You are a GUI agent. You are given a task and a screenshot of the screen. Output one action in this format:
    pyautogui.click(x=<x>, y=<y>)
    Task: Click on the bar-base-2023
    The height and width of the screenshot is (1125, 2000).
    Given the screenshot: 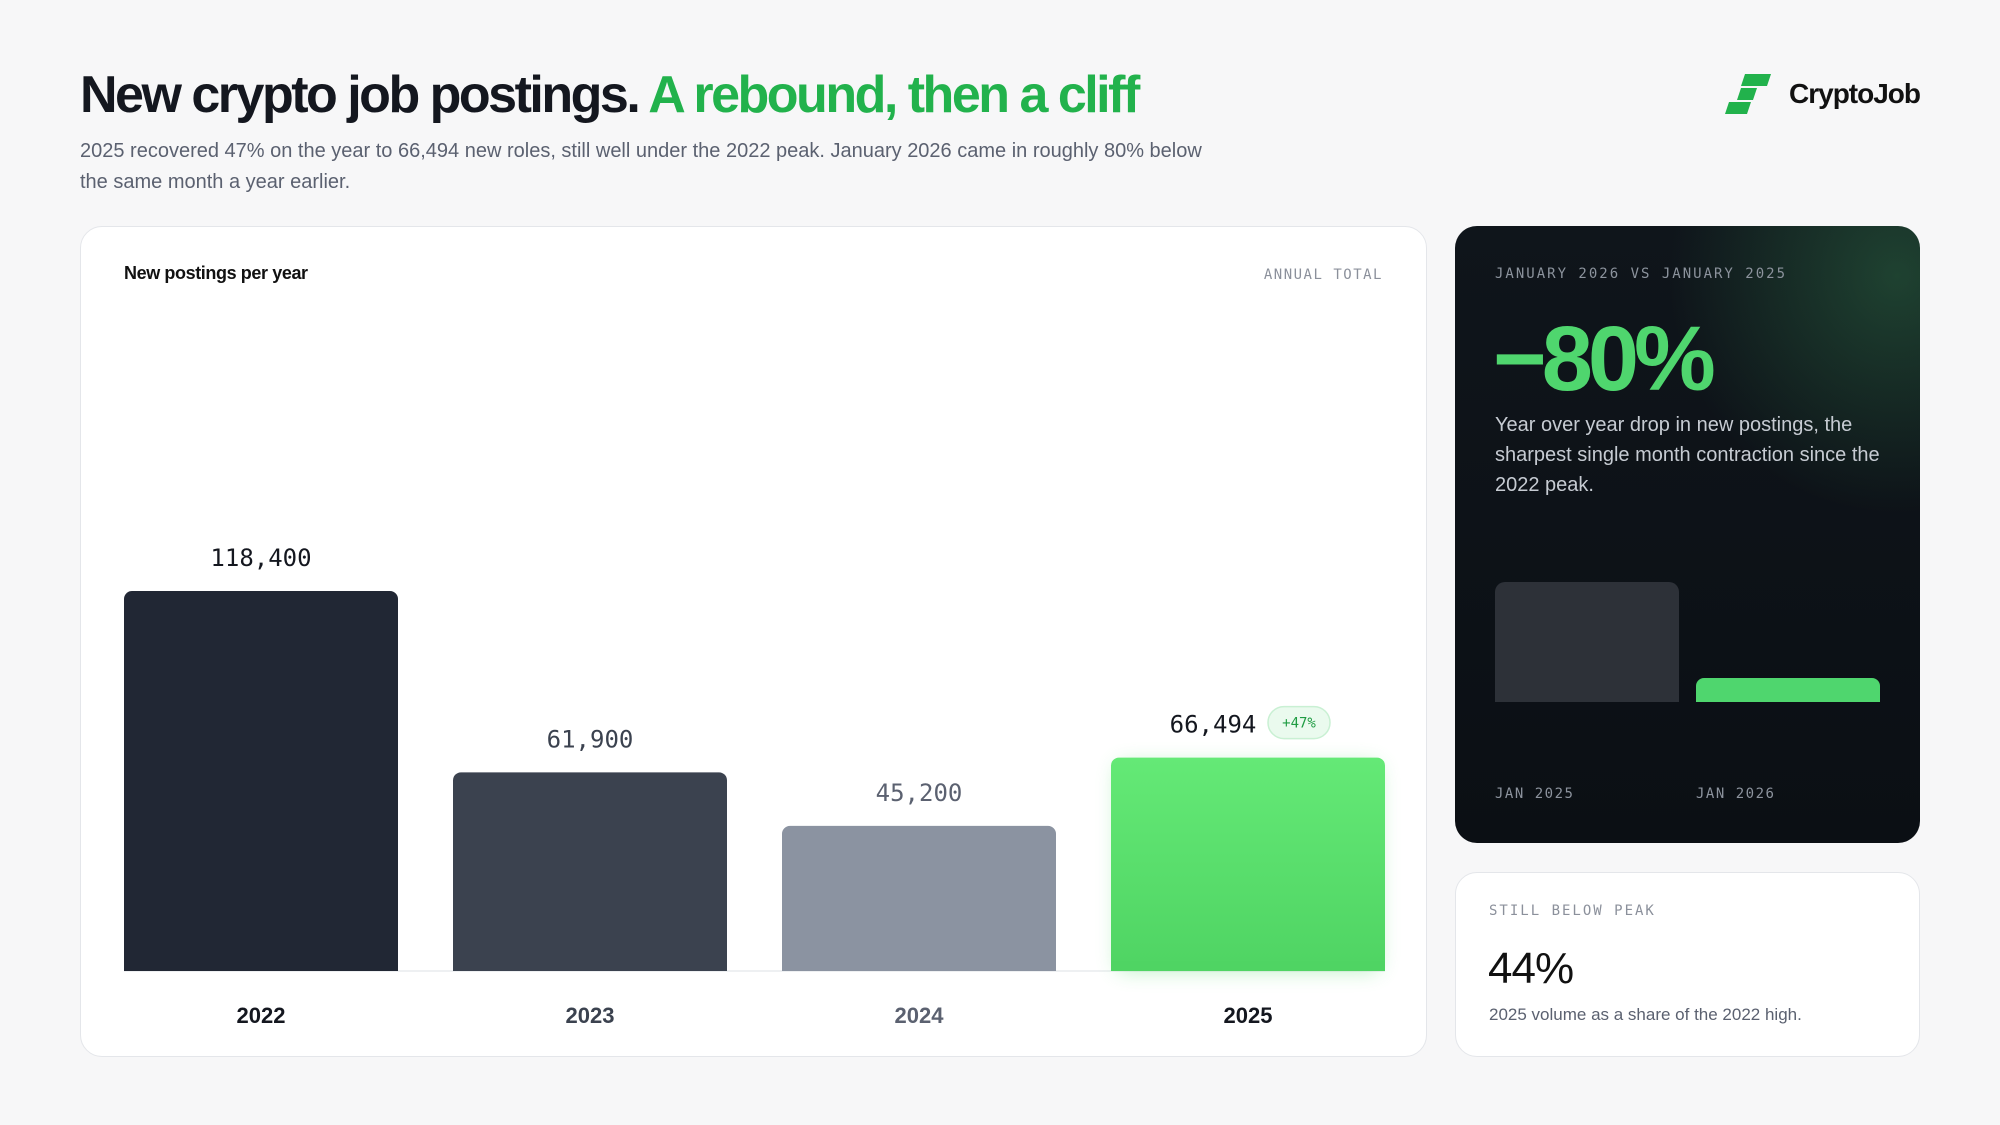 What is the action you would take?
    pyautogui.click(x=590, y=966)
    